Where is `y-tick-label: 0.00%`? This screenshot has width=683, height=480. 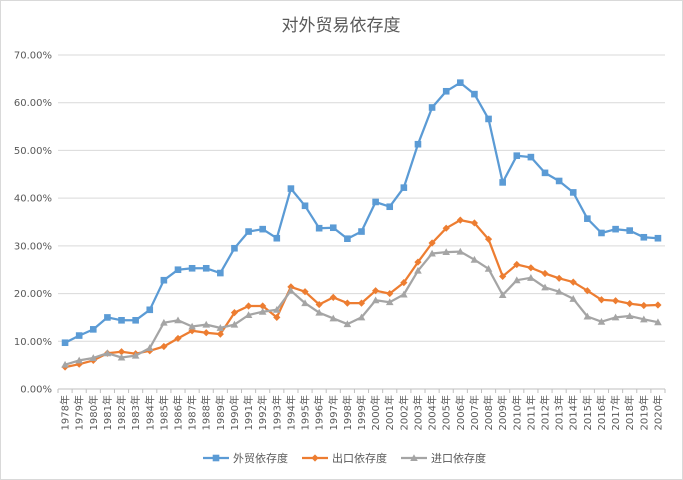 y-tick-label: 0.00% is located at coordinates (36, 390).